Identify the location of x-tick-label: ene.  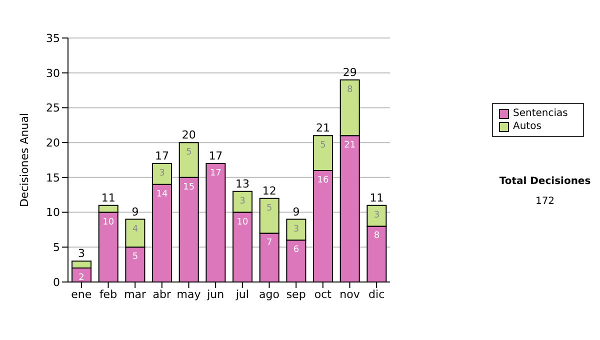
(81, 294).